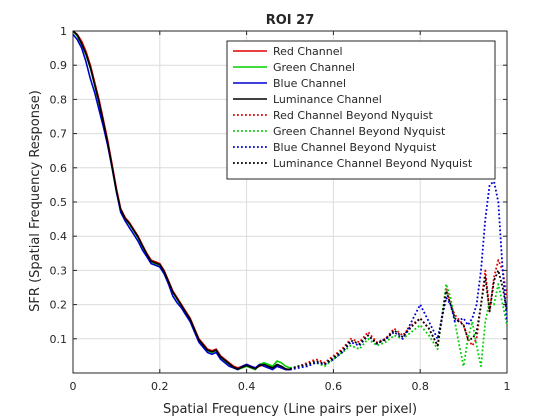  Describe the element at coordinates (59, 202) in the screenshot. I see `y-tick-label: 0.5` at that location.